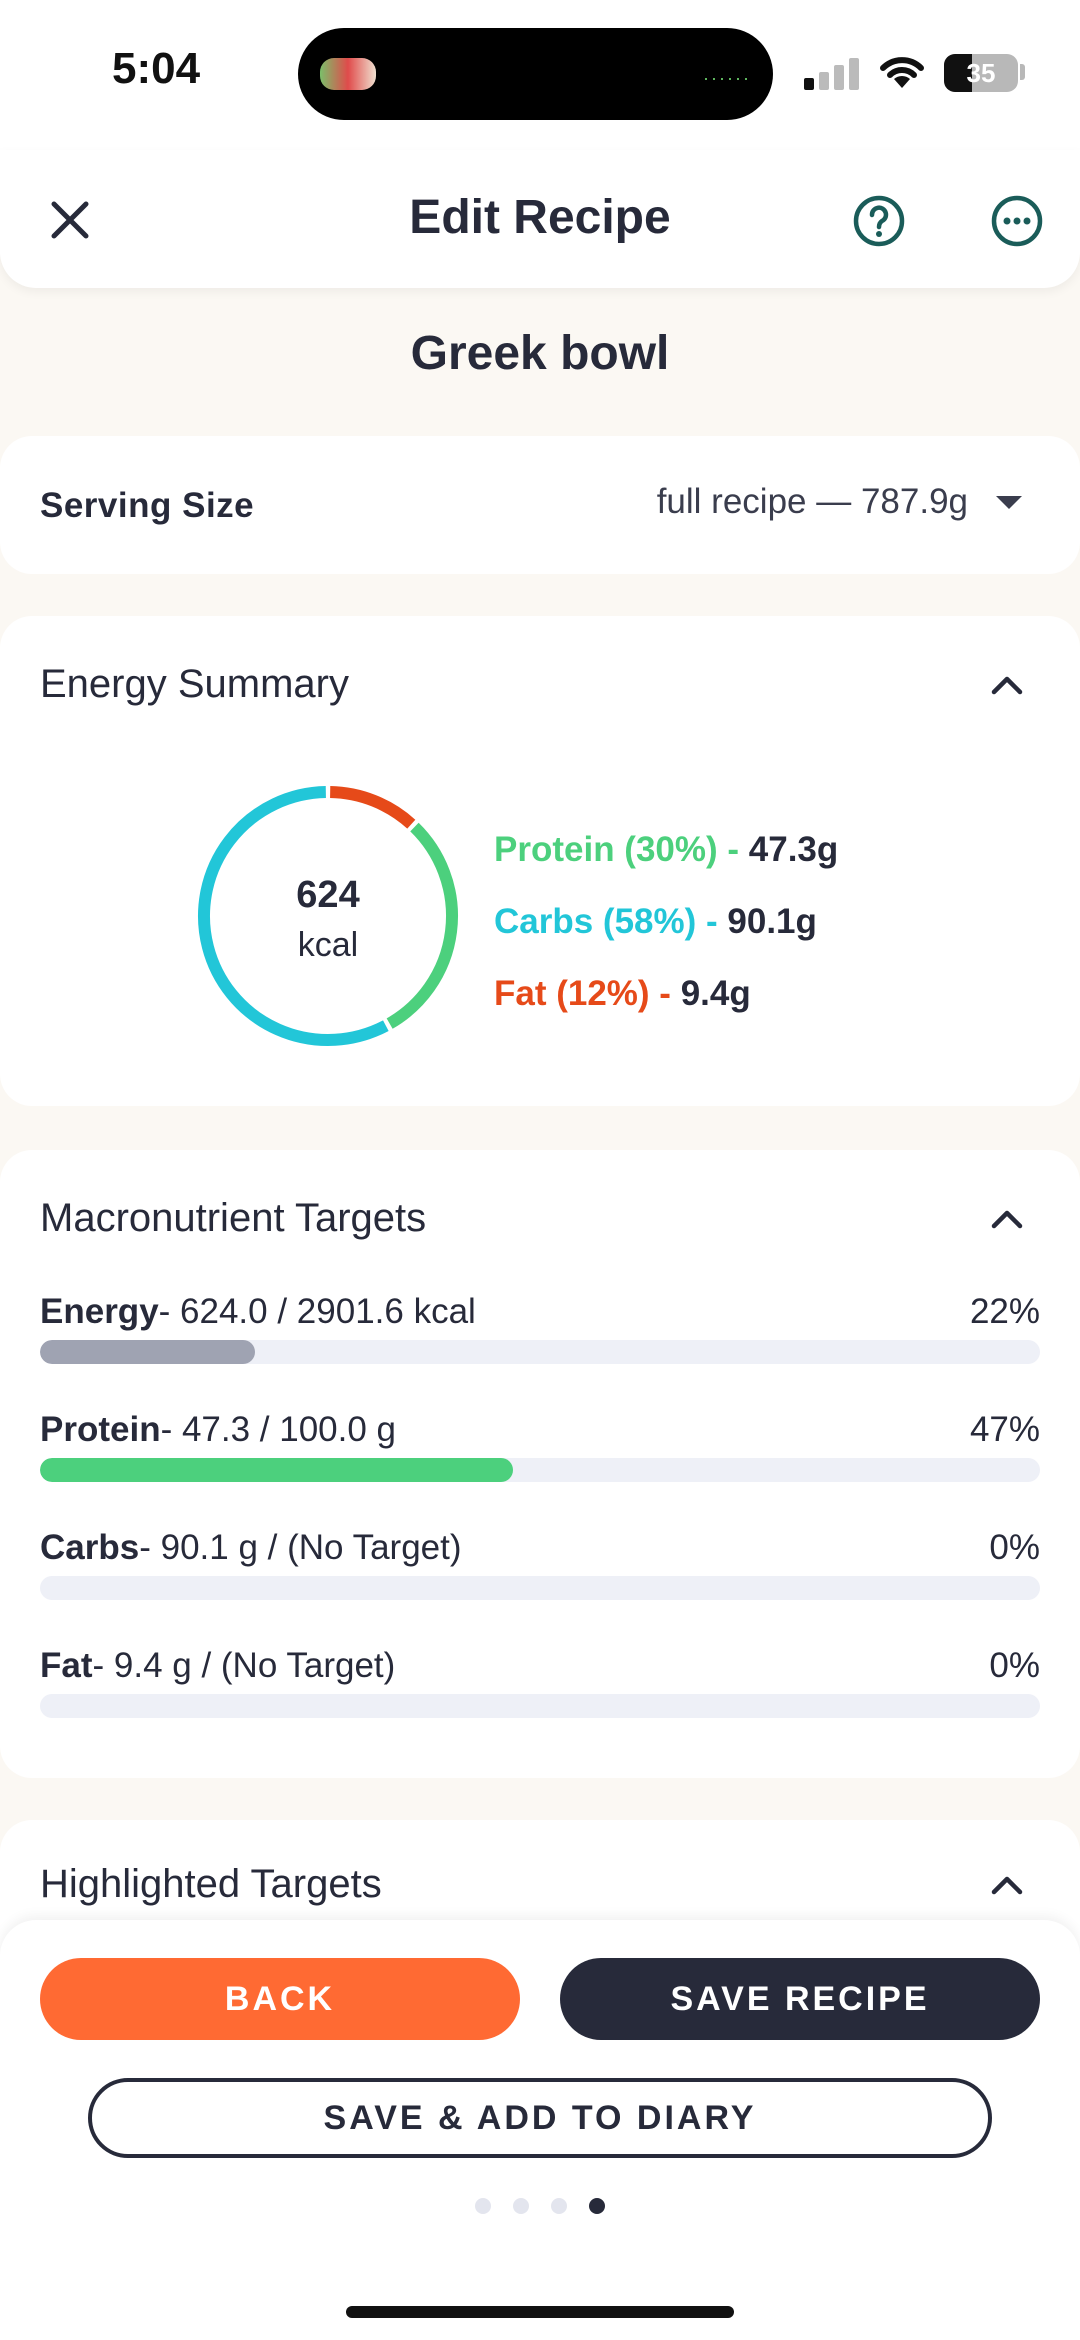  Describe the element at coordinates (422, 925) in the screenshot. I see `donut-segment-protein` at that location.